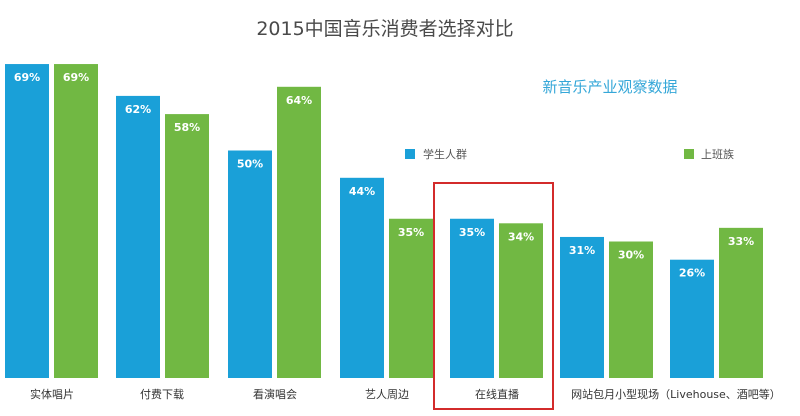  What do you see at coordinates (609, 87) in the screenshot?
I see `chart-subtitle: 新音乐产业观察数据` at bounding box center [609, 87].